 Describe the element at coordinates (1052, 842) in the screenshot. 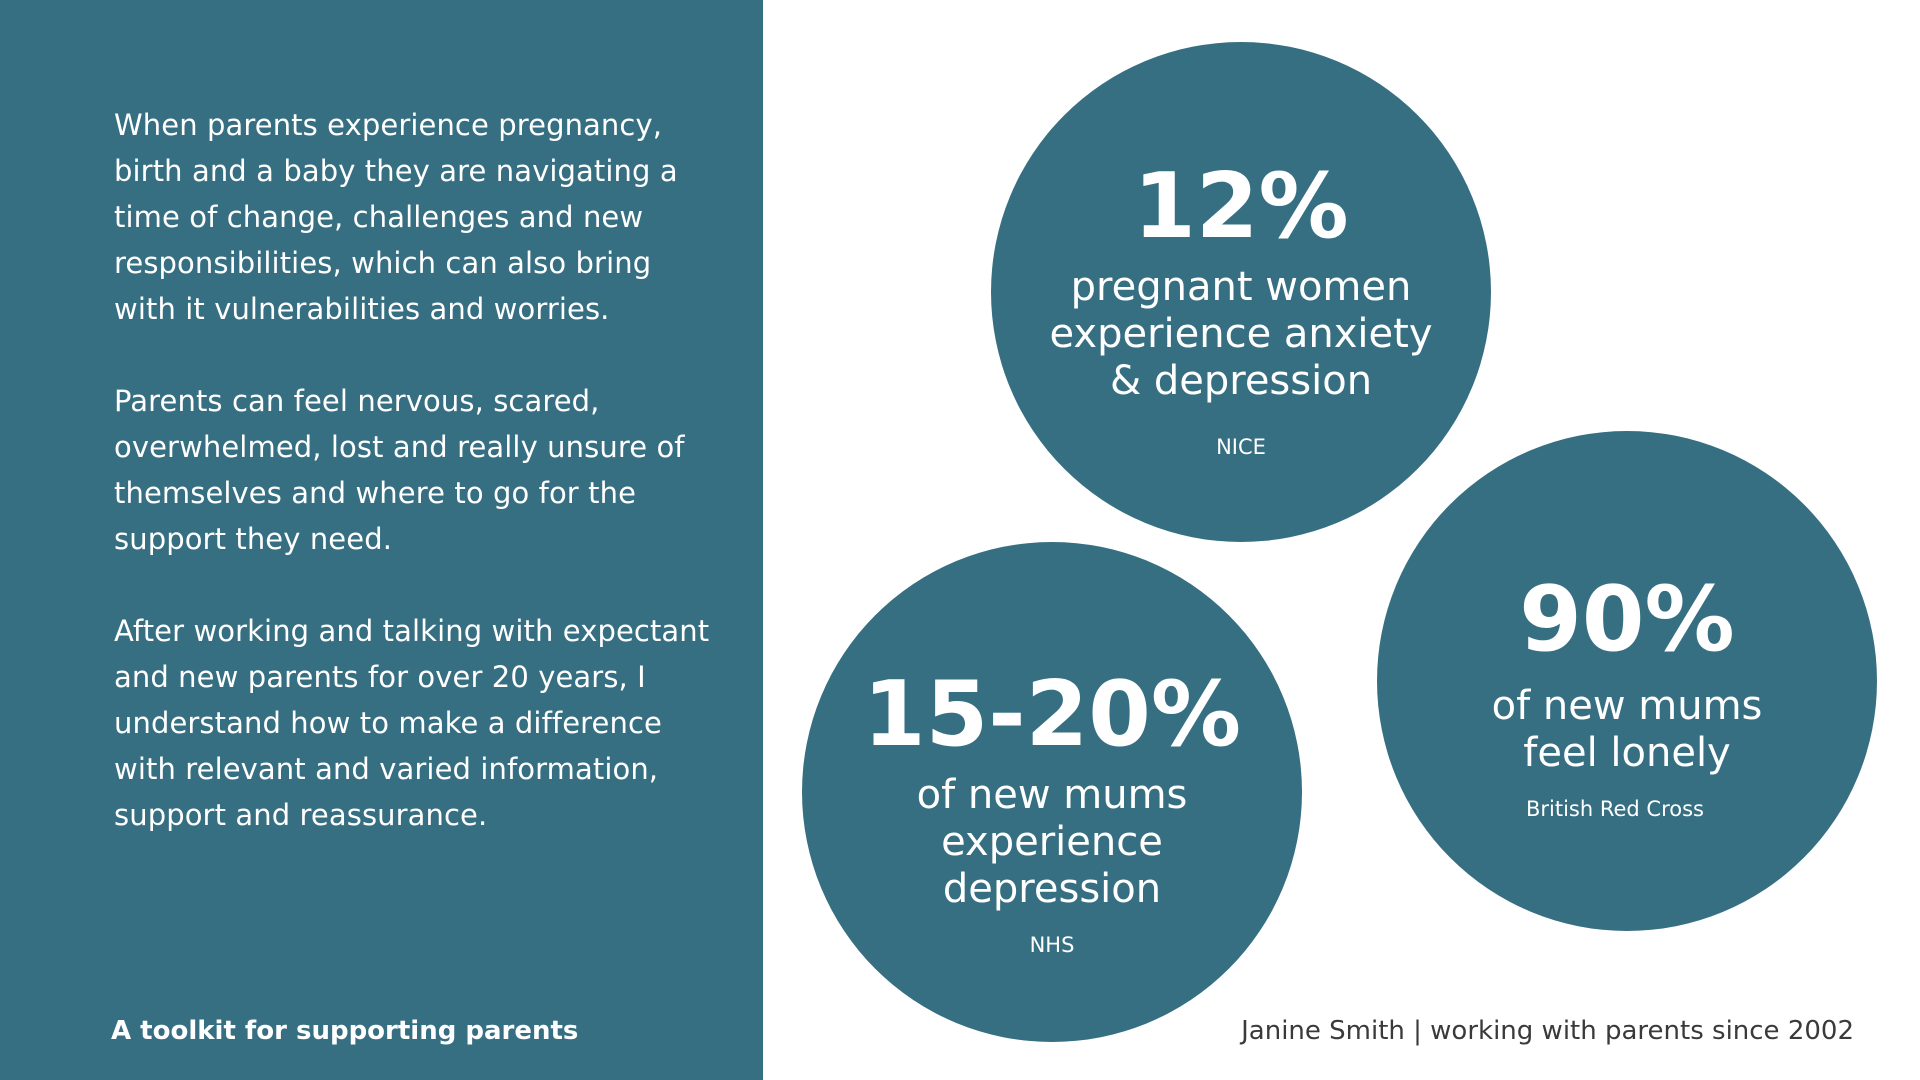

I see `stat-description: of new mums experience depression` at that location.